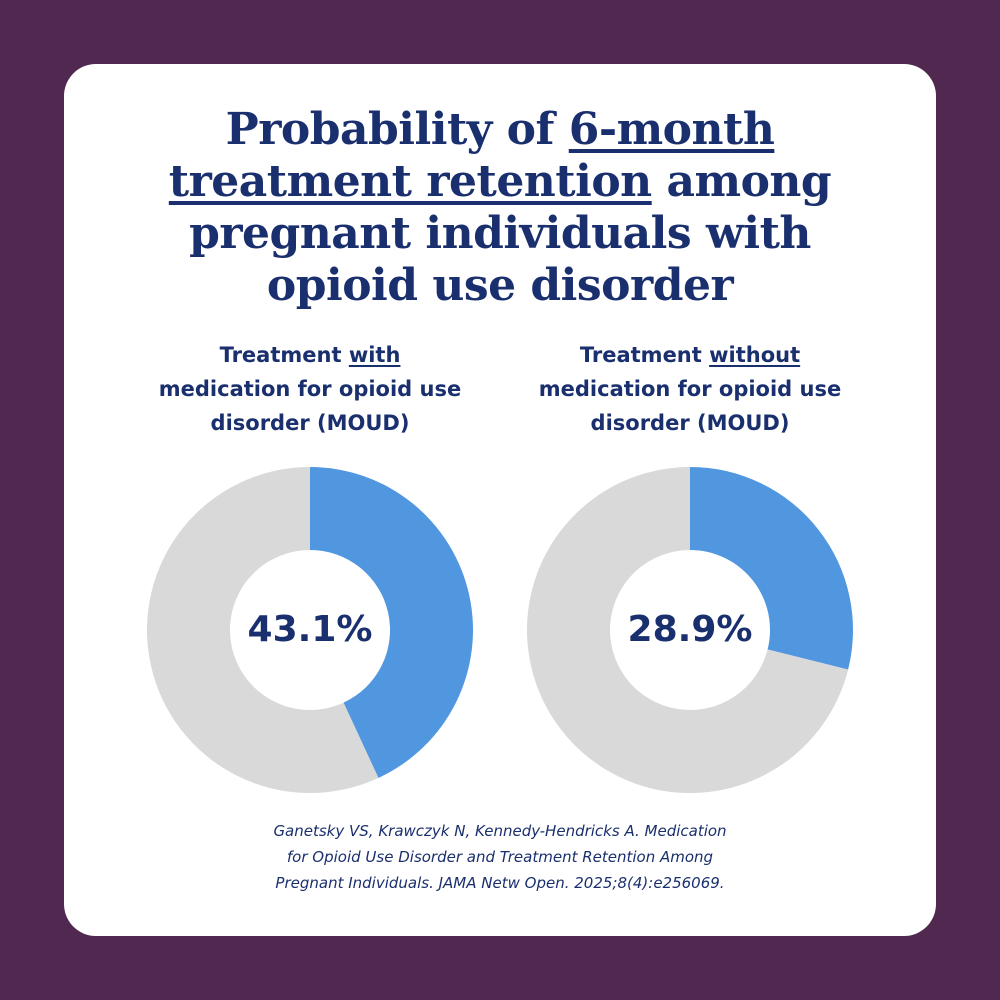  I want to click on title-text: among, so click(741, 181).